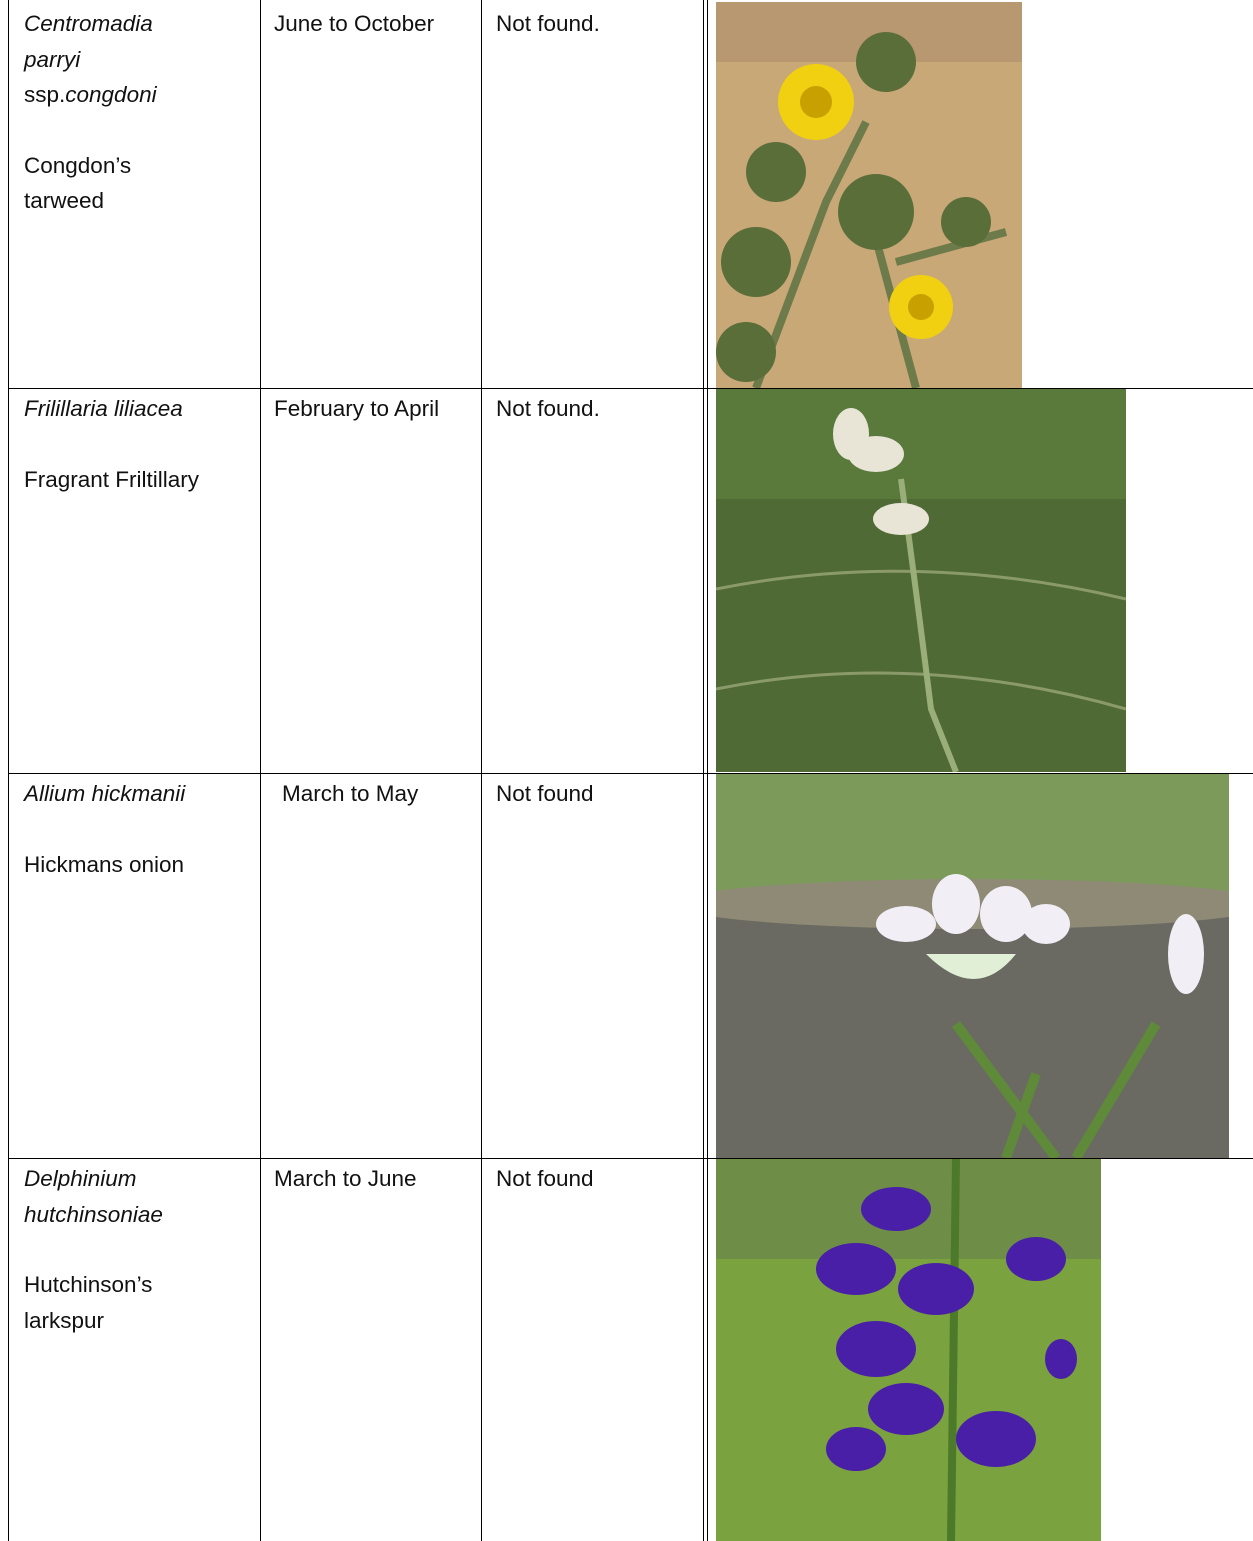 This screenshot has width=1253, height=1541. I want to click on blooming-period: June to October, so click(354, 23).